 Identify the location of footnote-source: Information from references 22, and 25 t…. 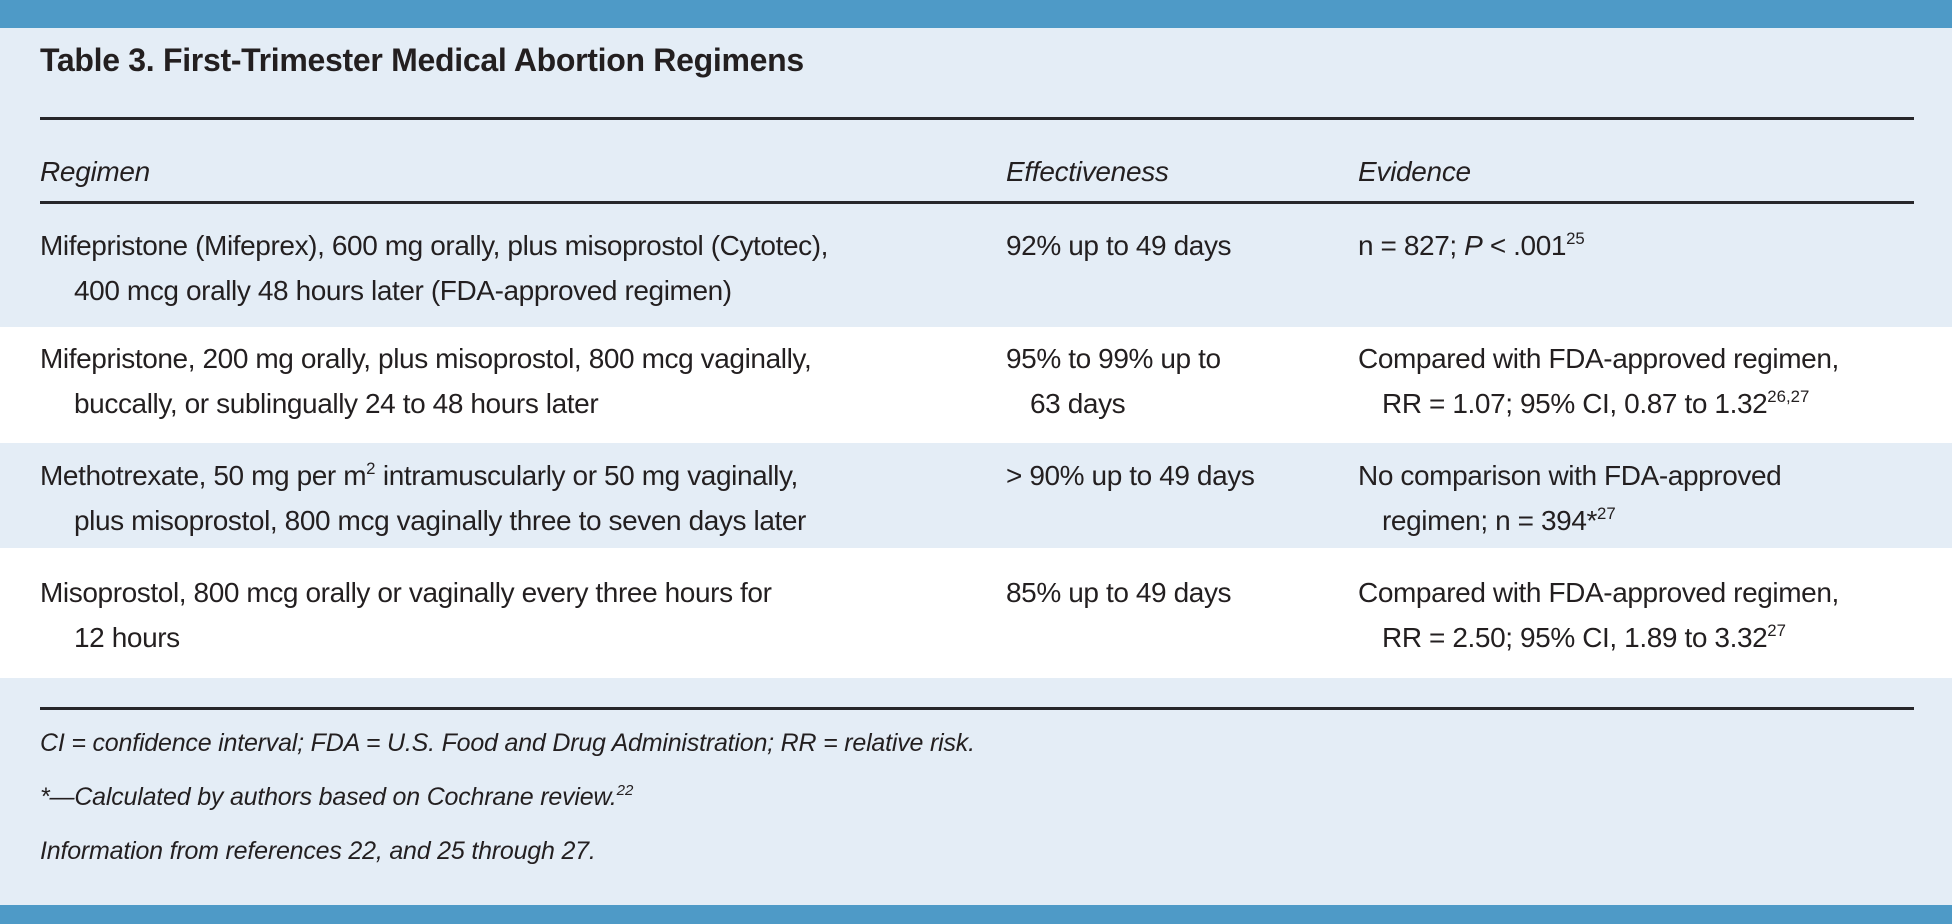
(318, 851).